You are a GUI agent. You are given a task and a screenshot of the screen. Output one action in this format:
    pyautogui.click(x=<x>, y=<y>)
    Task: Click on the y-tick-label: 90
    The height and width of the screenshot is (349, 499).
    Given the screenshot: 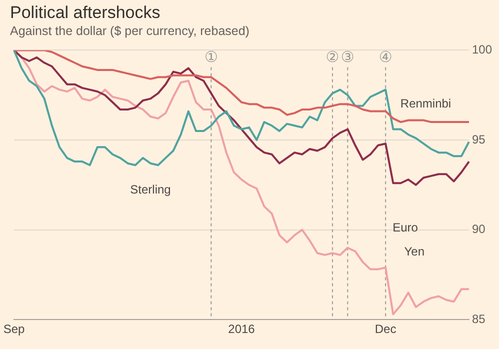 What is the action you would take?
    pyautogui.click(x=479, y=229)
    